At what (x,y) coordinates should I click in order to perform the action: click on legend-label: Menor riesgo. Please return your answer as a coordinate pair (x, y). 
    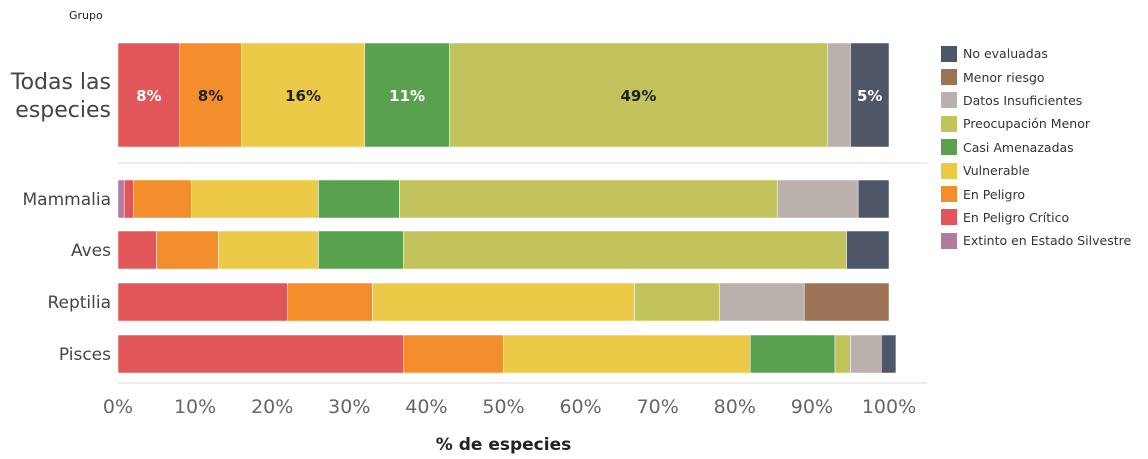
    Looking at the image, I should click on (1004, 77).